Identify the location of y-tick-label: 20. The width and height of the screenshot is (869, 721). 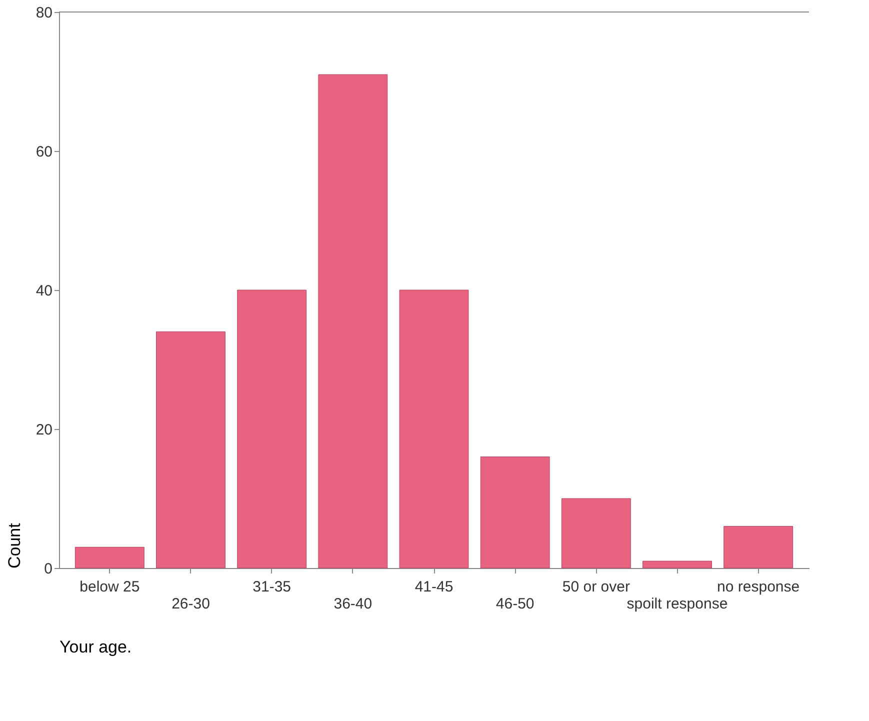
(44, 430).